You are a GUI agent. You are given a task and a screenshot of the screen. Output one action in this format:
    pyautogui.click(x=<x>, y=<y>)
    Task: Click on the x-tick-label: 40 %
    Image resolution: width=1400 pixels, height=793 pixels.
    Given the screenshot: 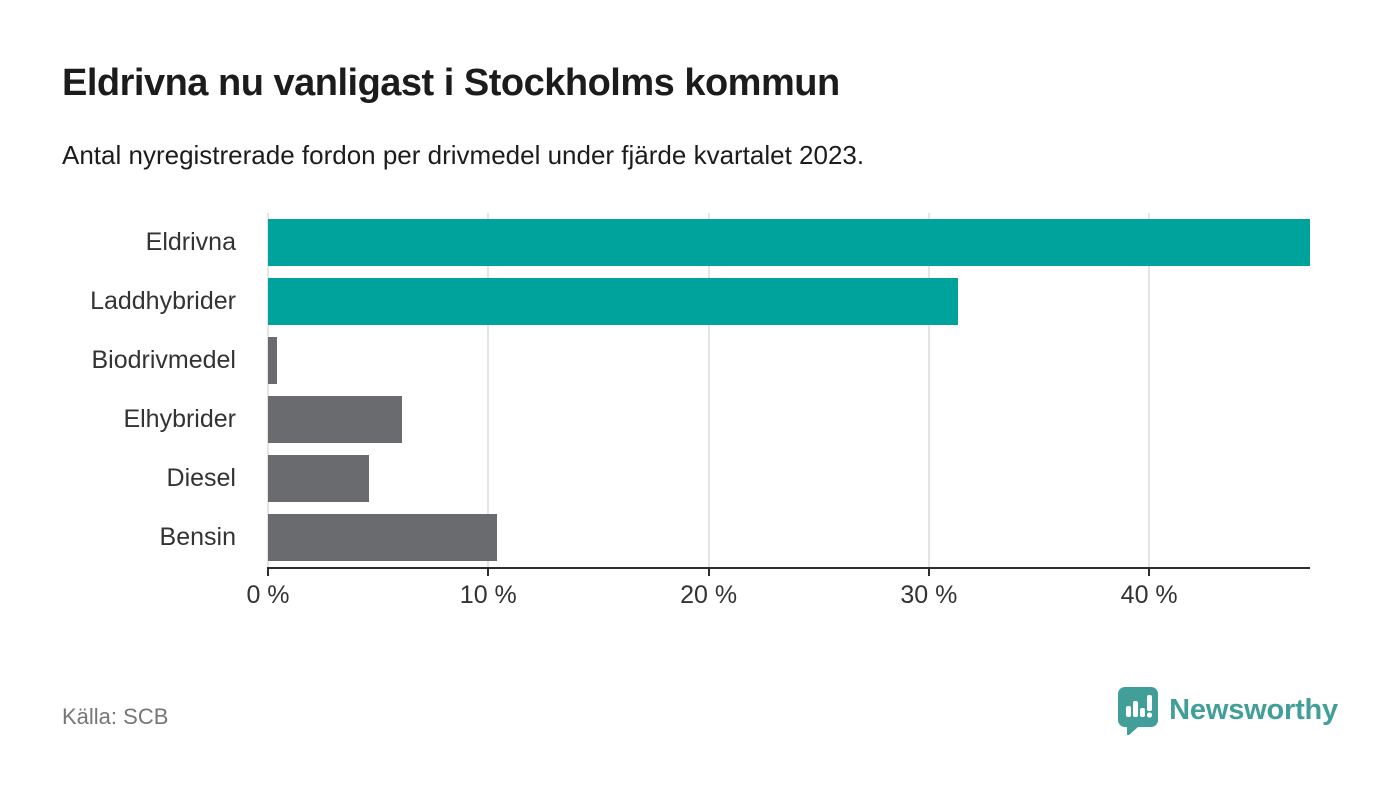 What is the action you would take?
    pyautogui.click(x=1149, y=595)
    